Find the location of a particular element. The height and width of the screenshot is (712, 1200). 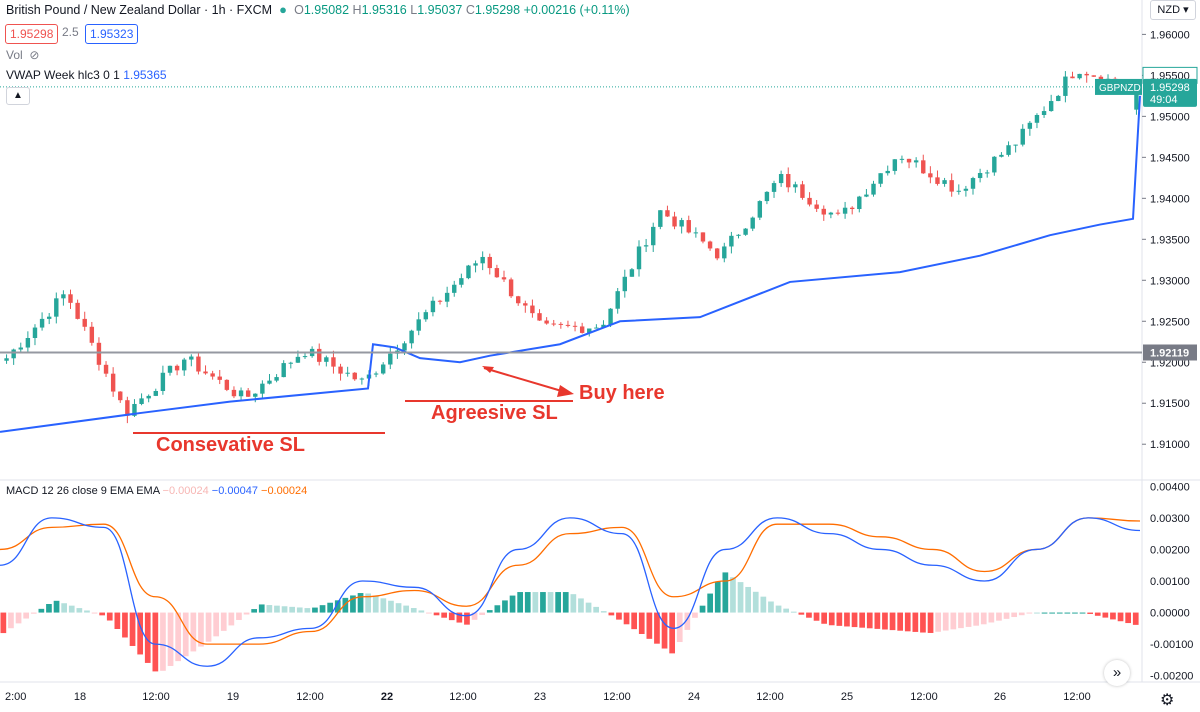

chevron-up-icon: ▲ is located at coordinates (18, 96).